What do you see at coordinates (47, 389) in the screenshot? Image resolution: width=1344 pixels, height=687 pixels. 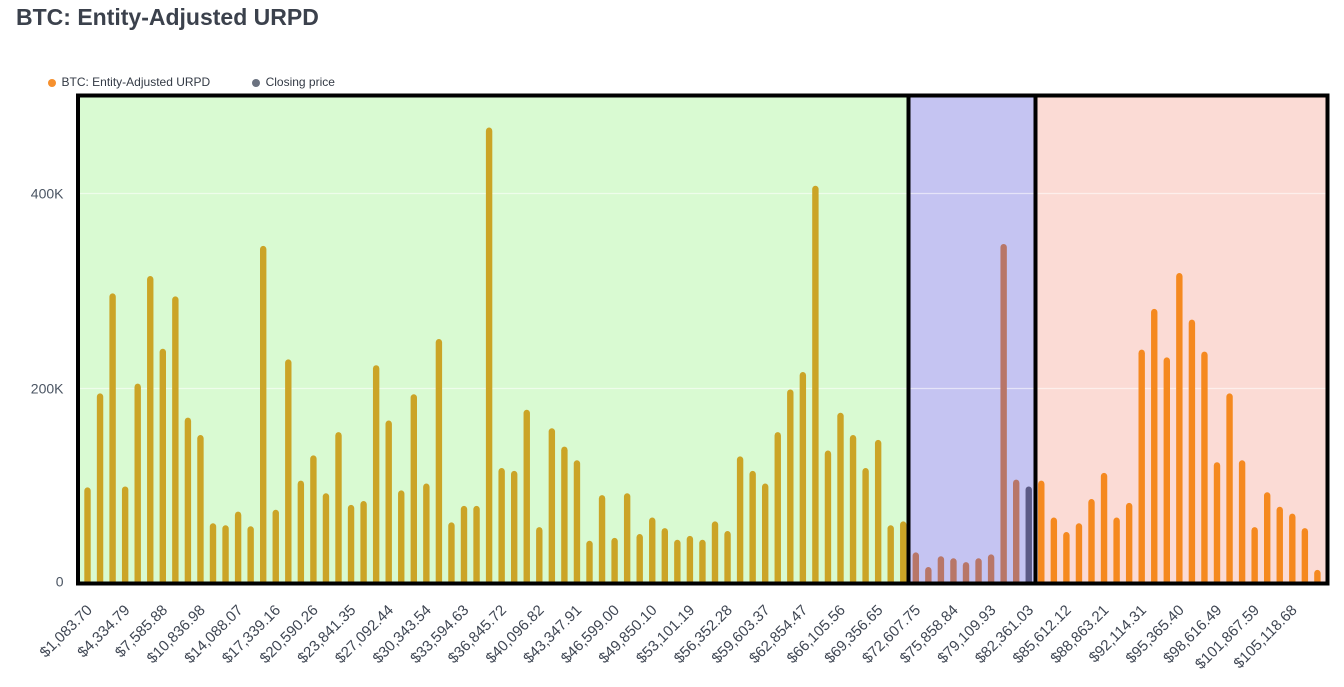 I see `svg-text: 200K` at bounding box center [47, 389].